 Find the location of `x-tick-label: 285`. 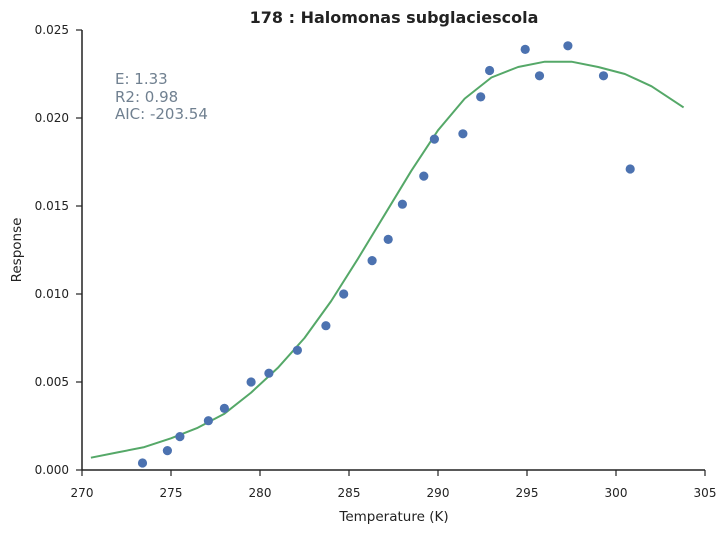

x-tick-label: 285 is located at coordinates (349, 493).